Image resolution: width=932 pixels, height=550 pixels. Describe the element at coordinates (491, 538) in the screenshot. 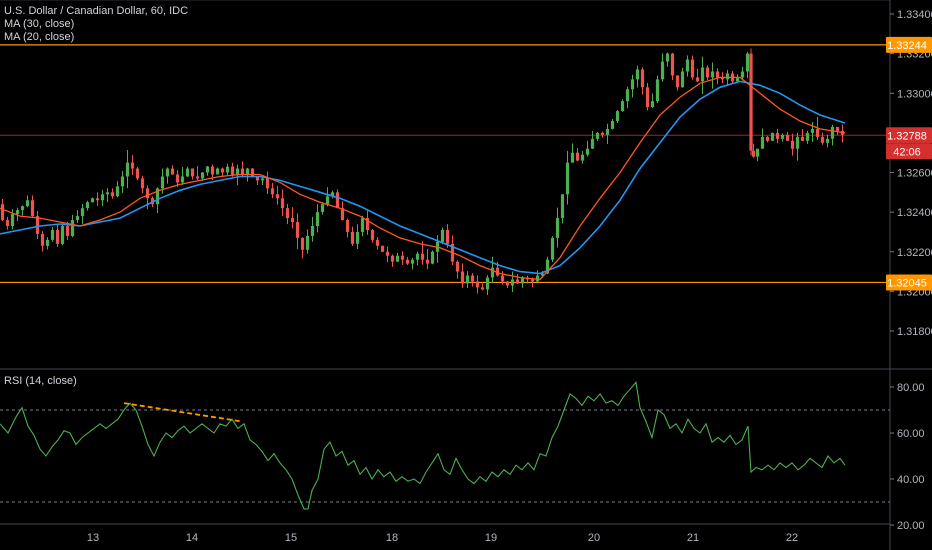

I see `time-tick-label: 19` at that location.